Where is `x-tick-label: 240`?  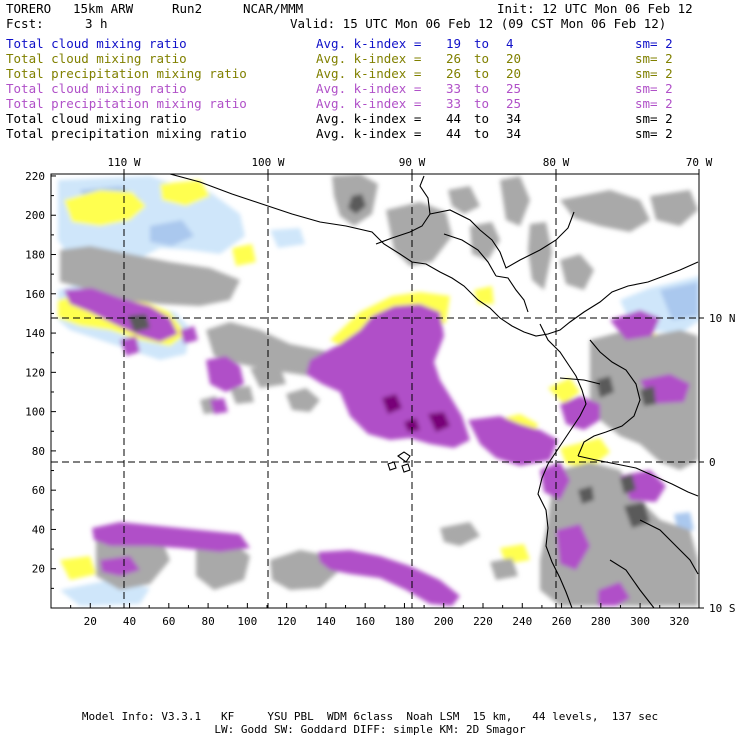 x-tick-label: 240 is located at coordinates (522, 621).